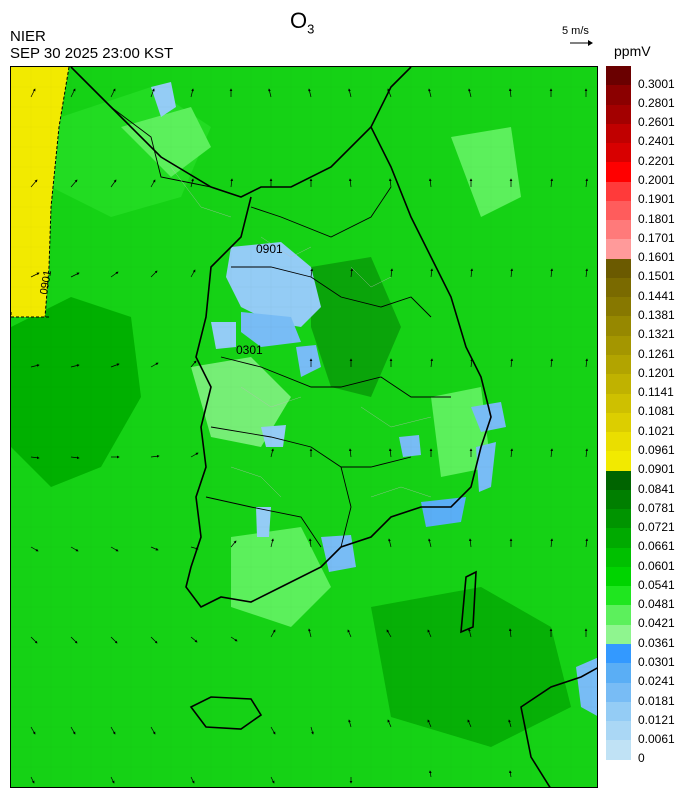 The width and height of the screenshot is (692, 798). What do you see at coordinates (656, 353) in the screenshot?
I see `colorbar-label: 0.1261` at bounding box center [656, 353].